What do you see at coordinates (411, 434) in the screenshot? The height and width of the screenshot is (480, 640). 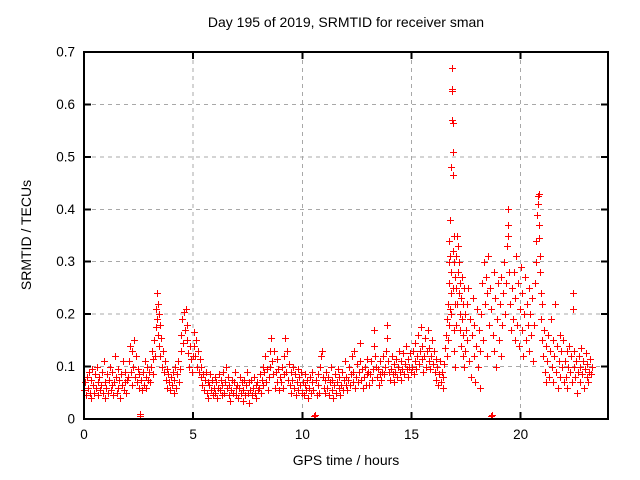 I see `x-tick-label: 15` at bounding box center [411, 434].